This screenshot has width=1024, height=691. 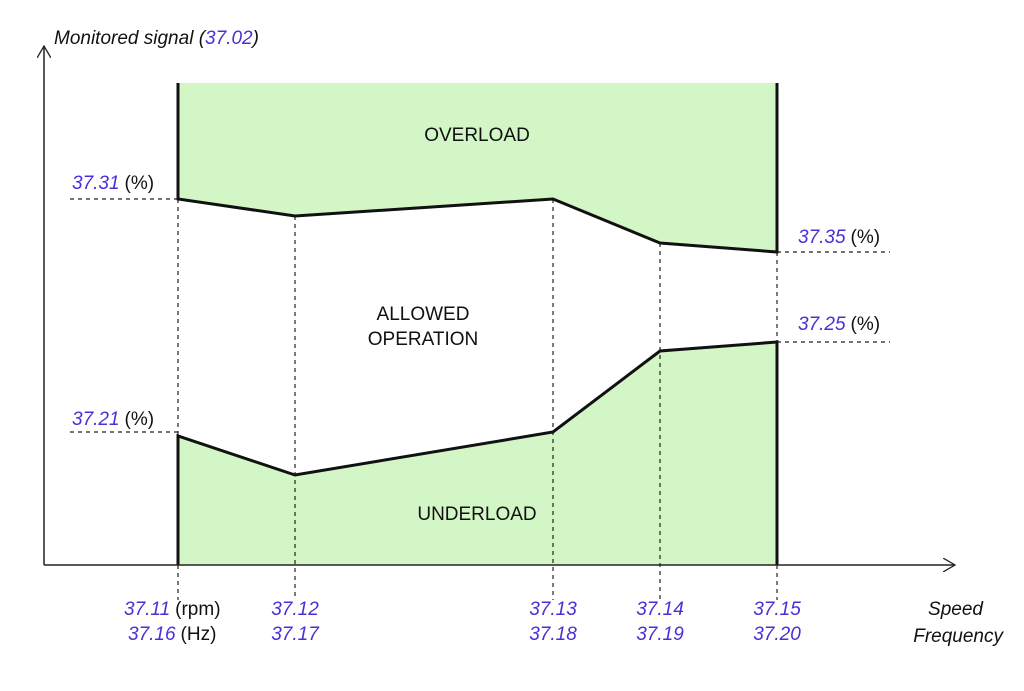 I want to click on level-label: 37.35 (%), so click(x=839, y=237).